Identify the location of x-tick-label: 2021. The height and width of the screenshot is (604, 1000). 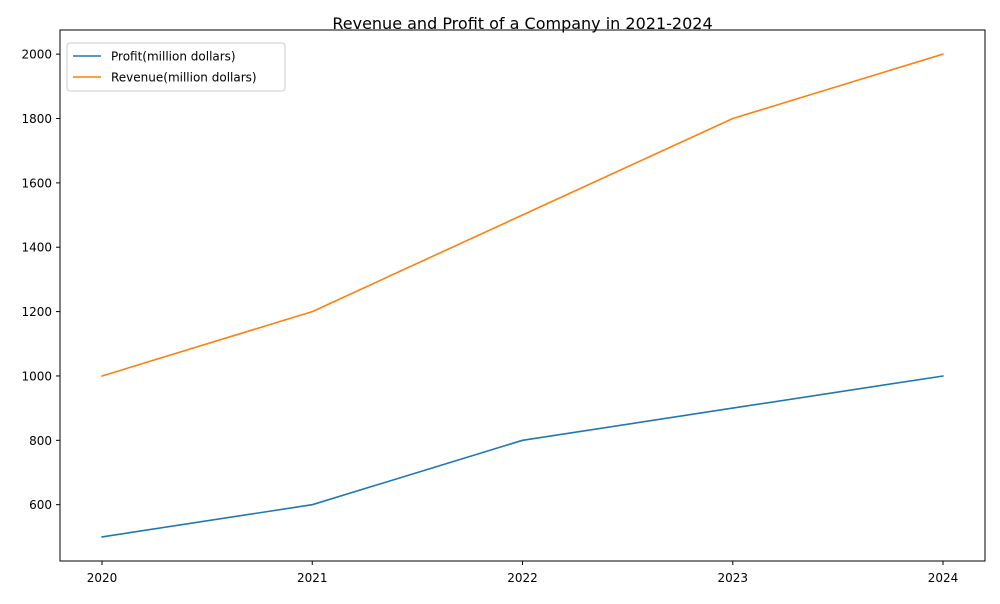
(312, 578).